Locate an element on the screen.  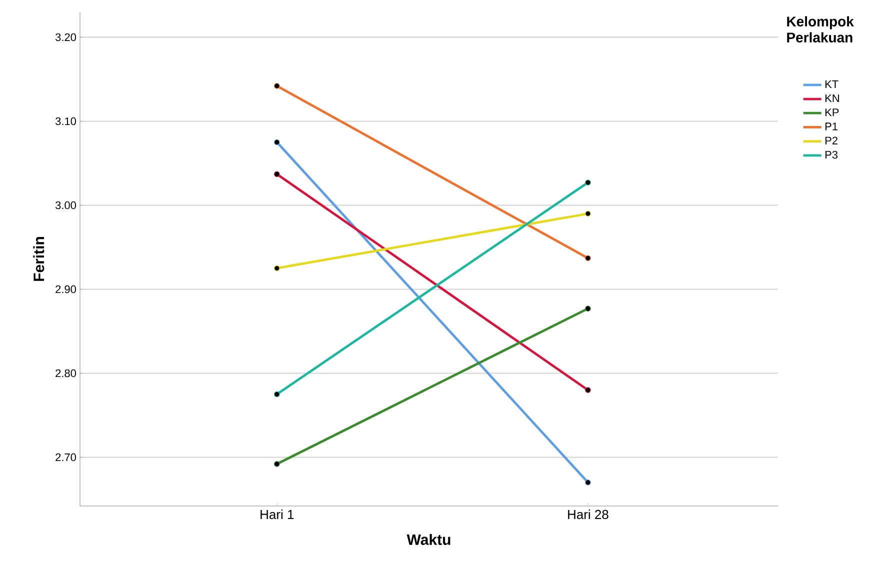
y-tick-label: 3.00 is located at coordinates (65, 205).